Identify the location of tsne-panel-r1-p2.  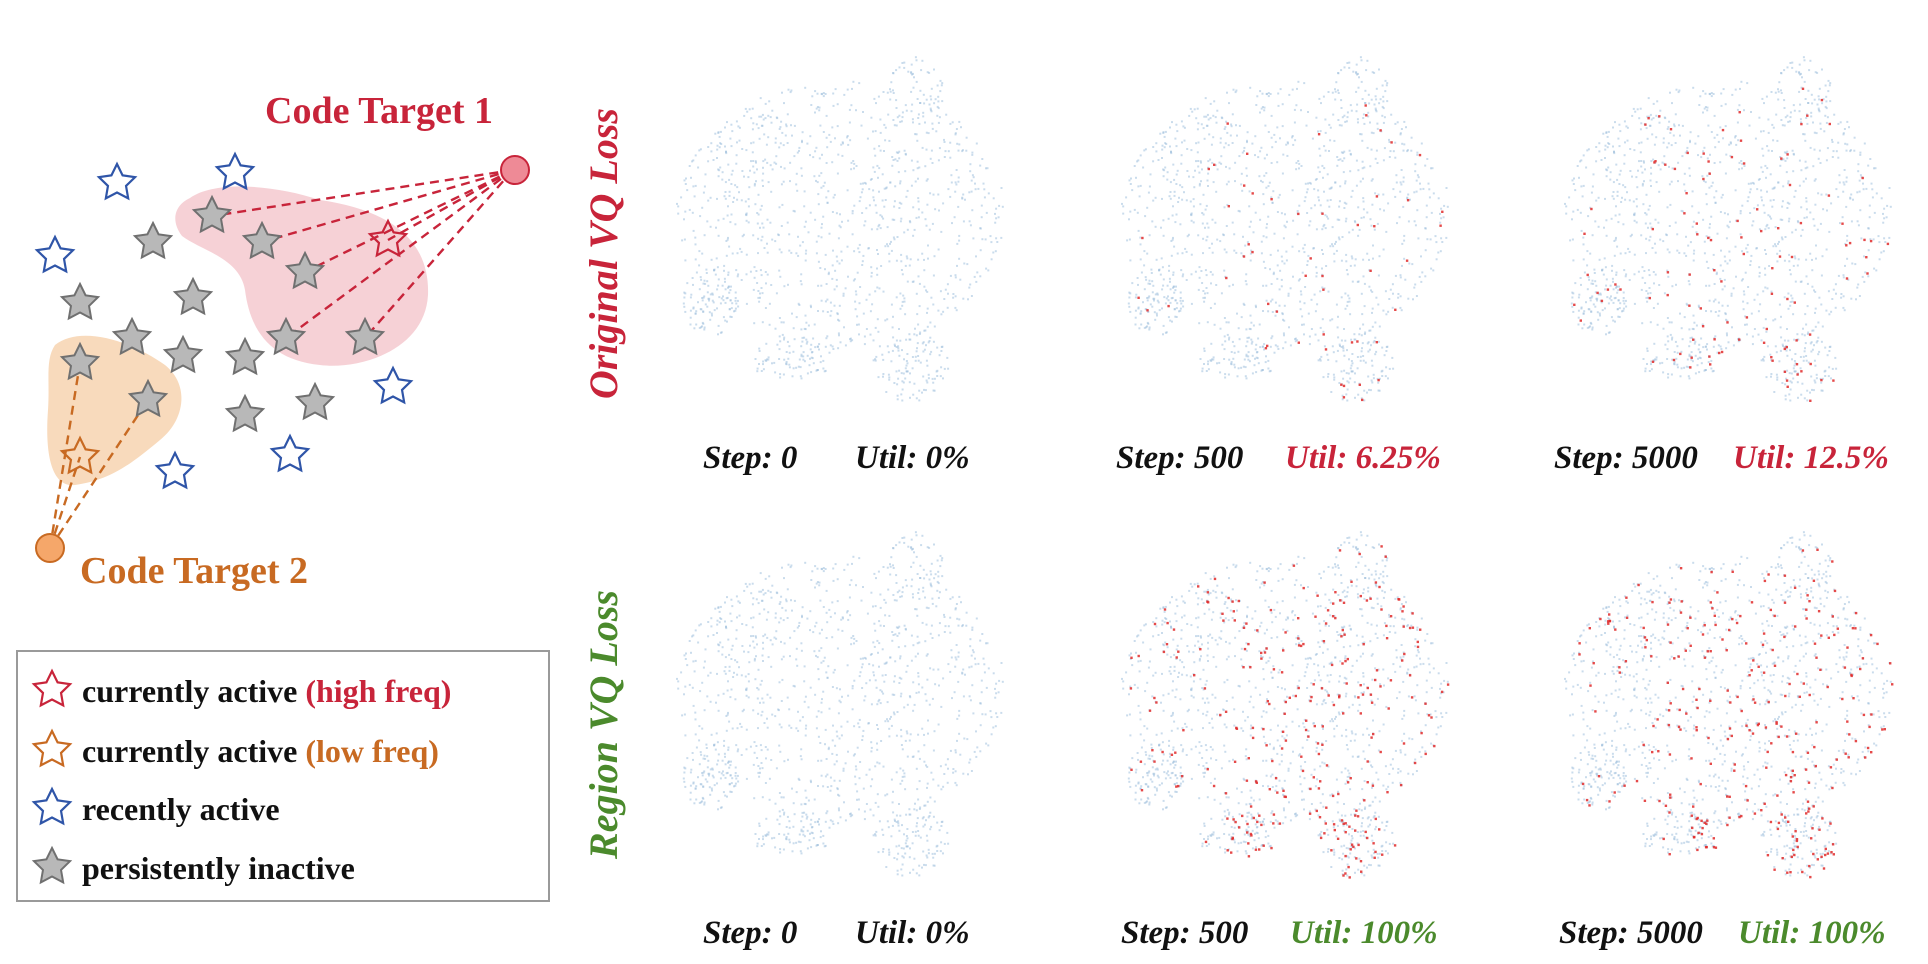
(1729, 705).